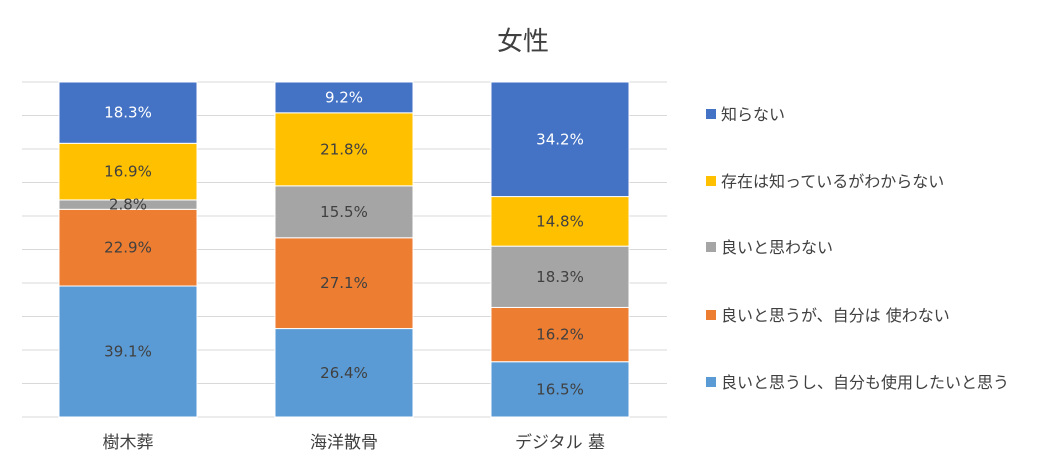  I want to click on legend-label: 良いと思うし、自分も使用したいと思う, so click(865, 382).